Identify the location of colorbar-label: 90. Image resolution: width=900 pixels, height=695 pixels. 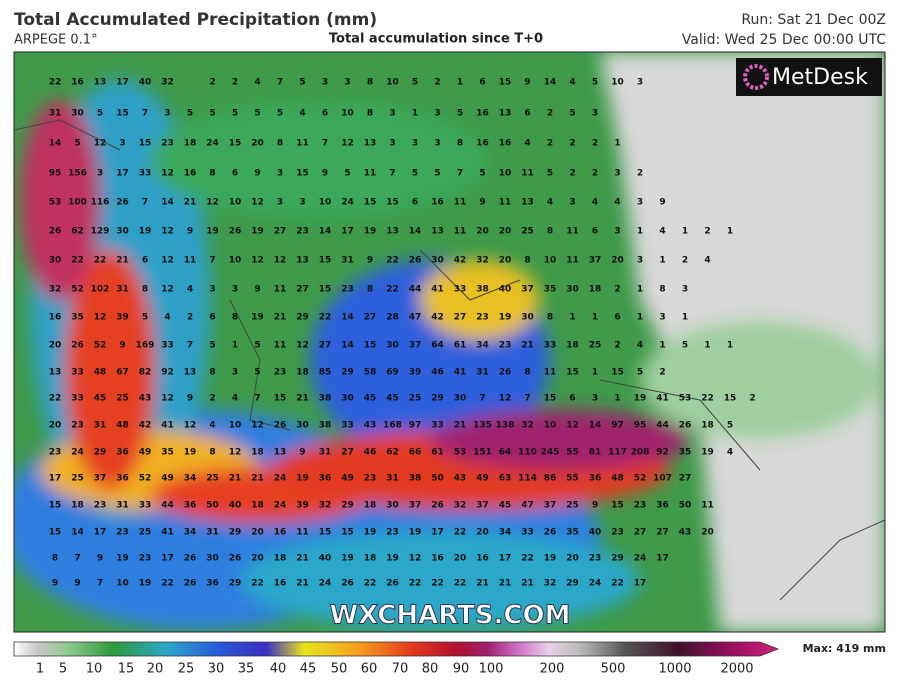
(461, 669).